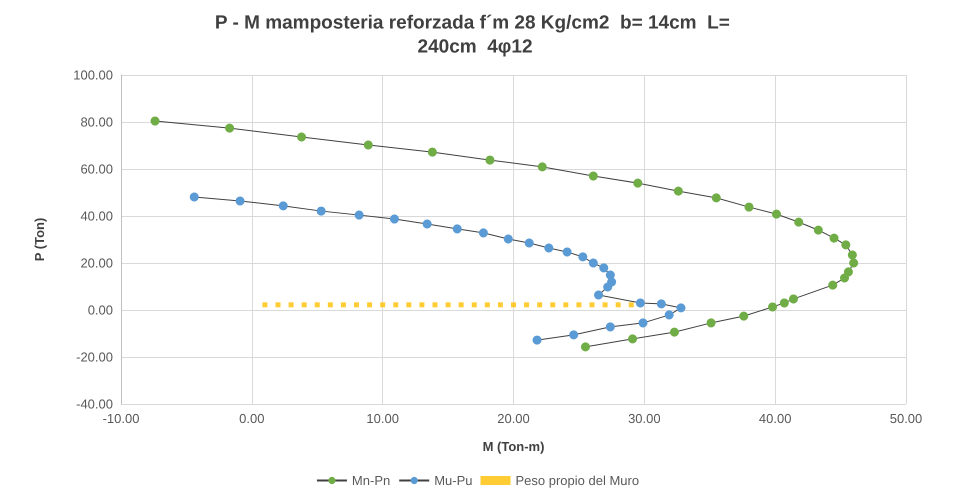  I want to click on x-tick-label: 30.00, so click(644, 418).